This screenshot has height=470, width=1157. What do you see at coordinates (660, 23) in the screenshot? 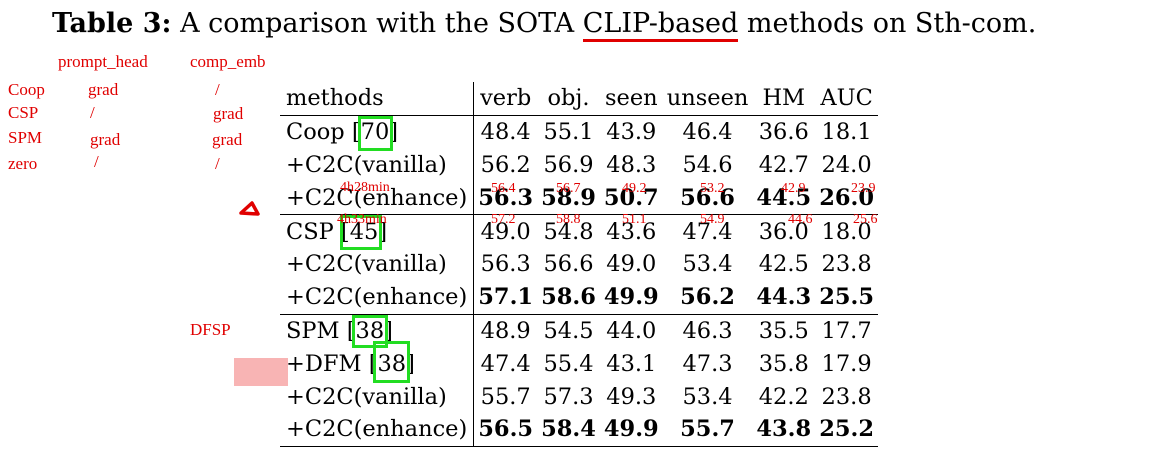
I see `caption-underlined-text: CLIP-based` at bounding box center [660, 23].